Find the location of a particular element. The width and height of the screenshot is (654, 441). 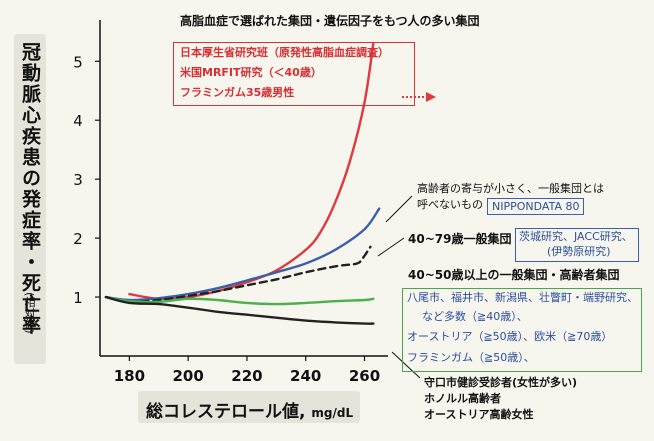

x-axis-label: 総コレステロール値, mg/dL is located at coordinates (250, 412).